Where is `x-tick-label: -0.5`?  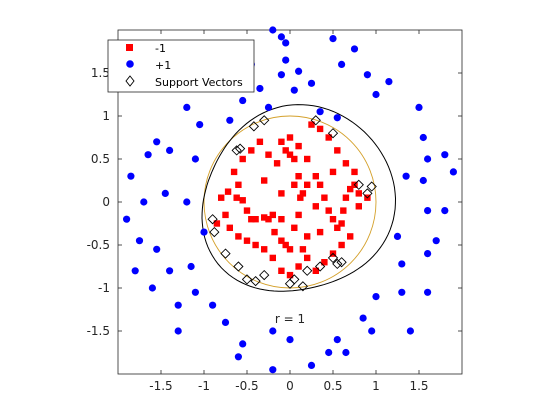 x-tick-label: -0.5 is located at coordinates (246, 386).